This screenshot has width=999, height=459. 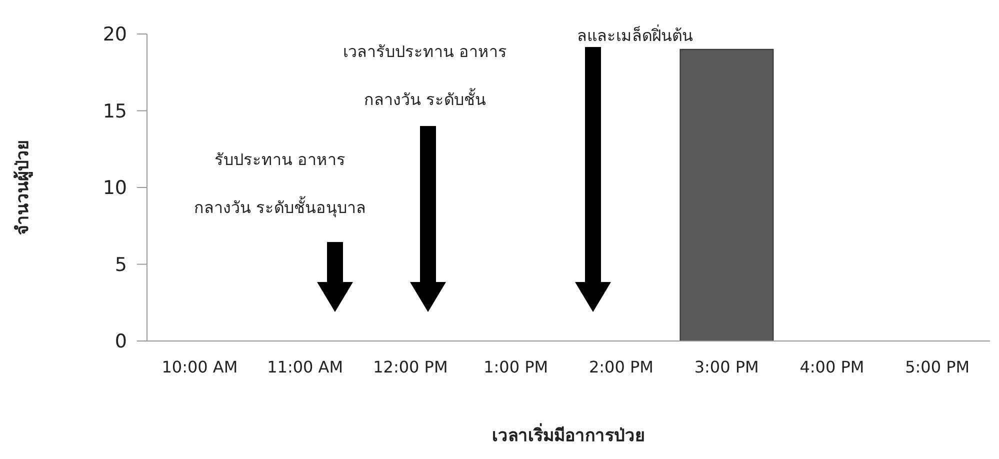 What do you see at coordinates (305, 366) in the screenshot?
I see `x-tick-label: 11:00 AM` at bounding box center [305, 366].